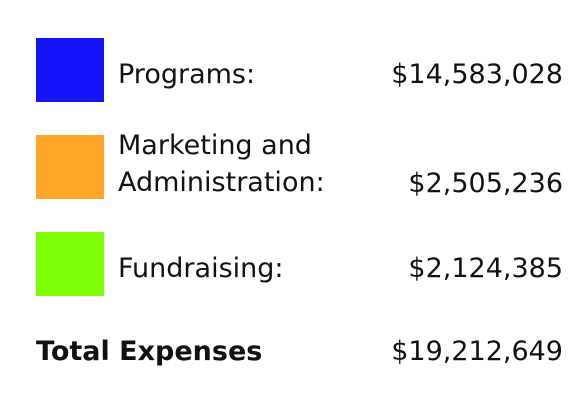  Describe the element at coordinates (485, 183) in the screenshot. I see `marketing-administration-value: $2,505,236` at that location.